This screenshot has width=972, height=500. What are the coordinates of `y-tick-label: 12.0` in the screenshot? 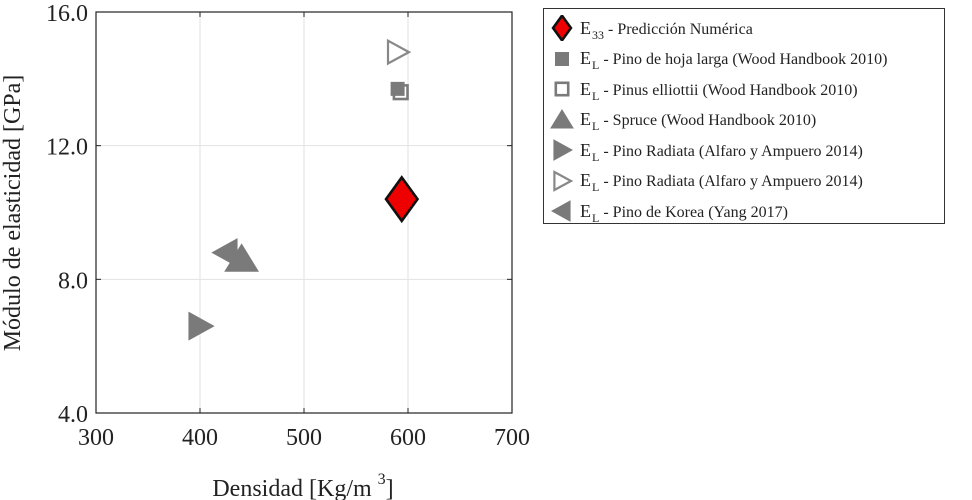 It's located at (67, 148).